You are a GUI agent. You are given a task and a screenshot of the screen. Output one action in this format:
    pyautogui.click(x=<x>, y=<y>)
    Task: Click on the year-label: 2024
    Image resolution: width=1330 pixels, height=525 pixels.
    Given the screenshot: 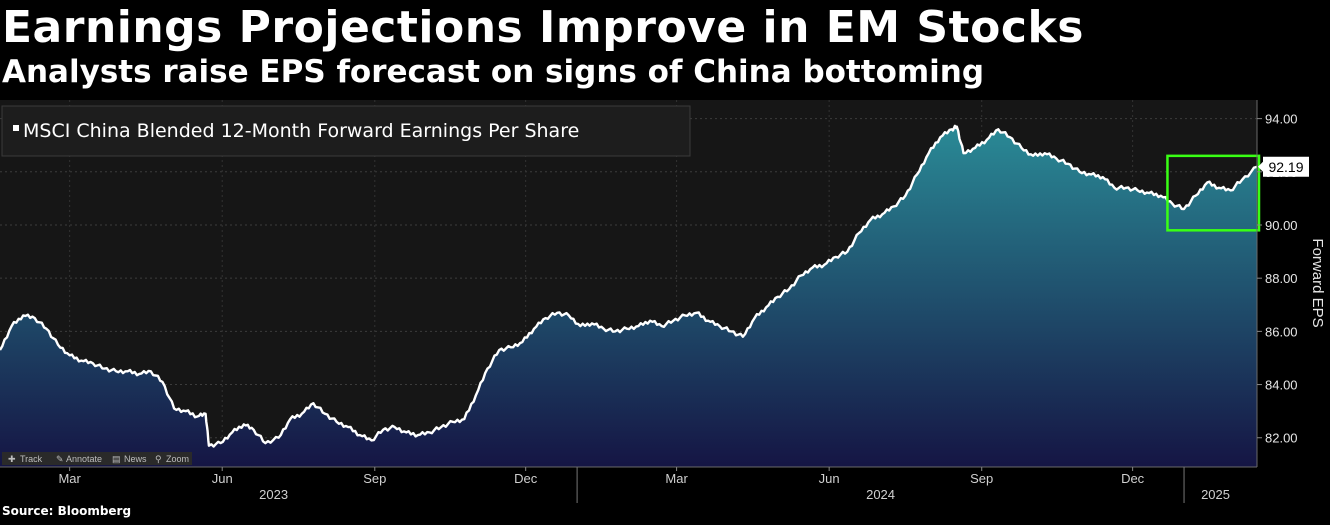 What is the action you would take?
    pyautogui.click(x=880, y=494)
    